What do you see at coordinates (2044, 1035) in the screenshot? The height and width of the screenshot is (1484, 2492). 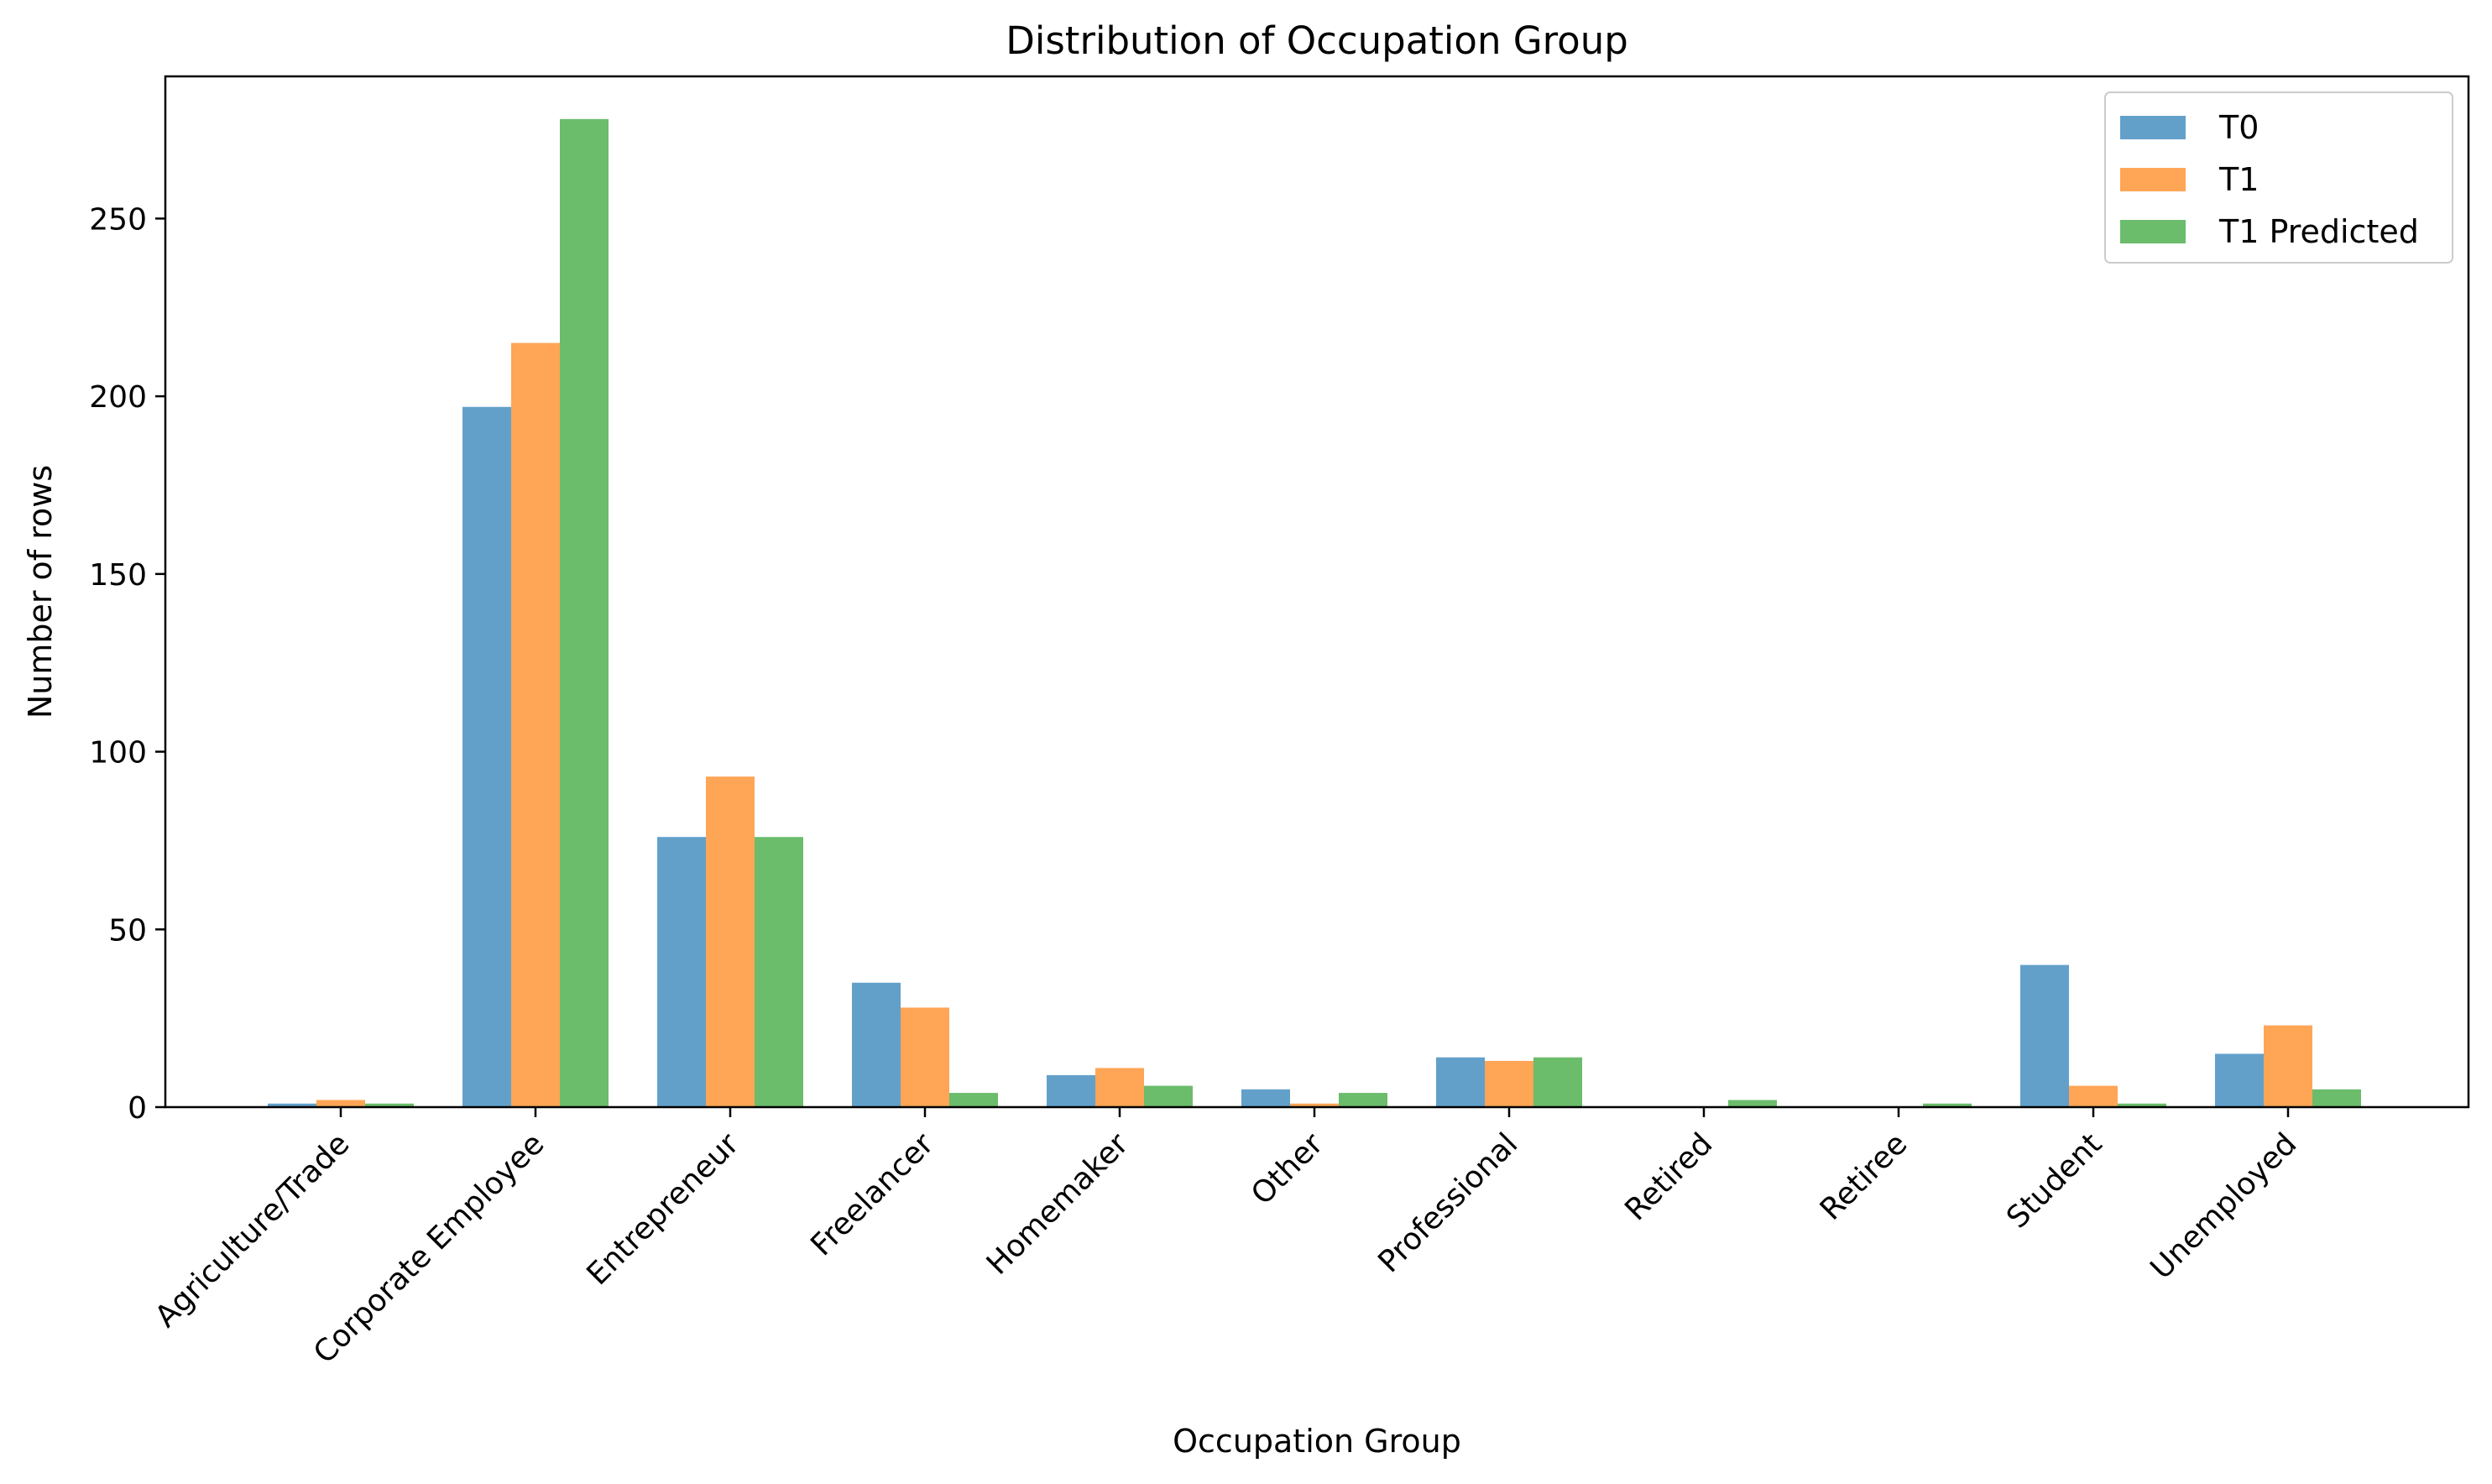 I see `bar-t0-student` at bounding box center [2044, 1035].